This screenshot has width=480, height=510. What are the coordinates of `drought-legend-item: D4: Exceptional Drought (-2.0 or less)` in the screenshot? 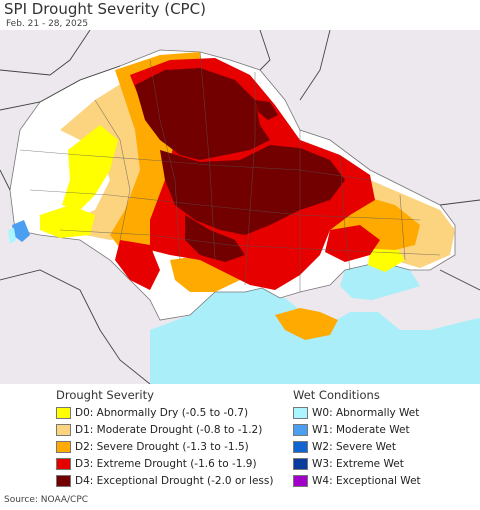 It's located at (164, 481).